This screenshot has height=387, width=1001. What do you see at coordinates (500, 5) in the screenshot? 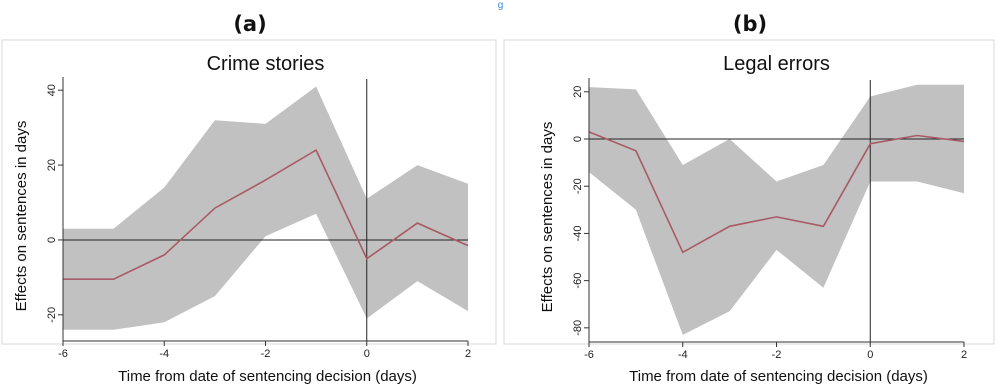
I see `caption-fragment: g` at bounding box center [500, 5].